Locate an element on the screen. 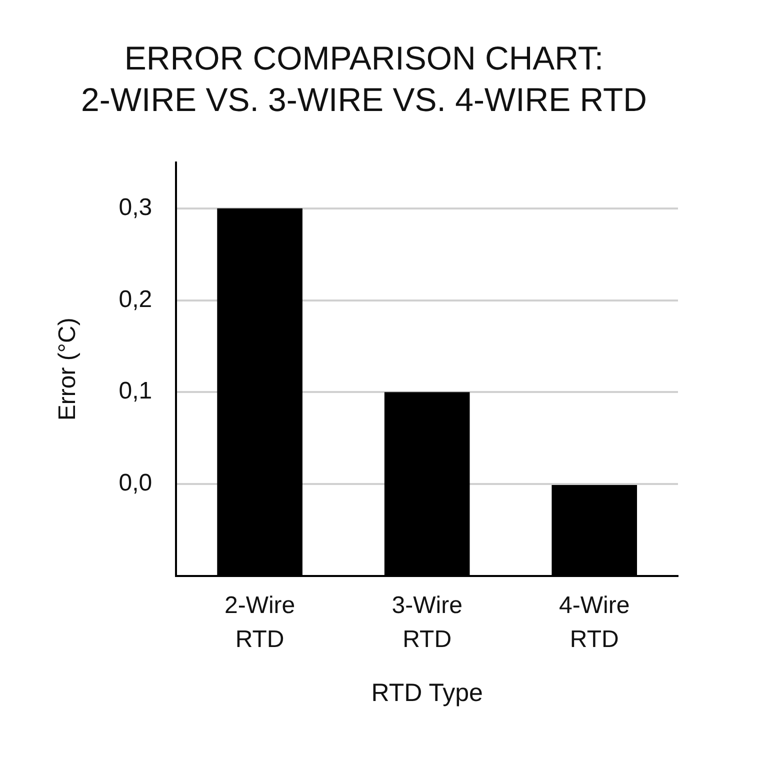 The height and width of the screenshot is (768, 768). x-axis-title: RTD Type is located at coordinates (427, 692).